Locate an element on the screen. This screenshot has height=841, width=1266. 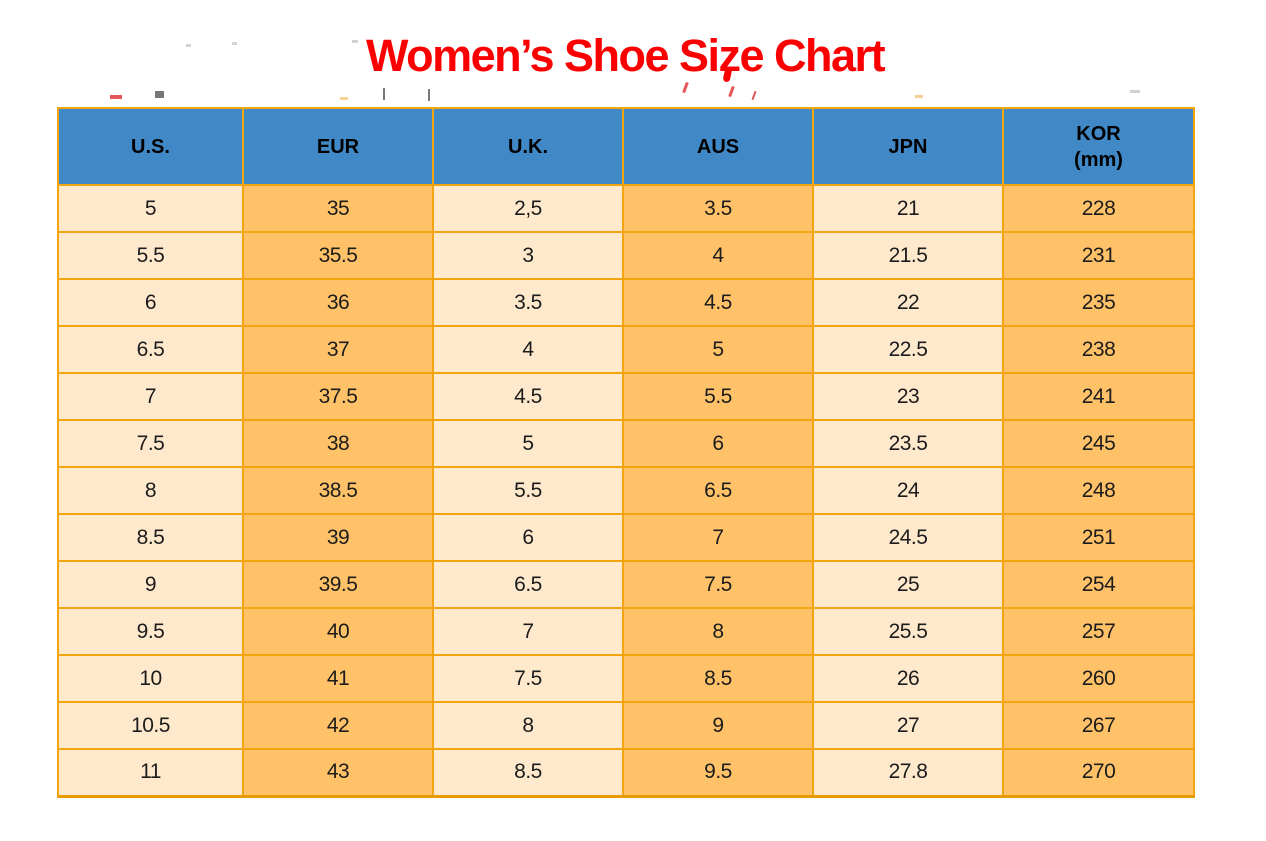
column-header: JPN is located at coordinates (908, 146).